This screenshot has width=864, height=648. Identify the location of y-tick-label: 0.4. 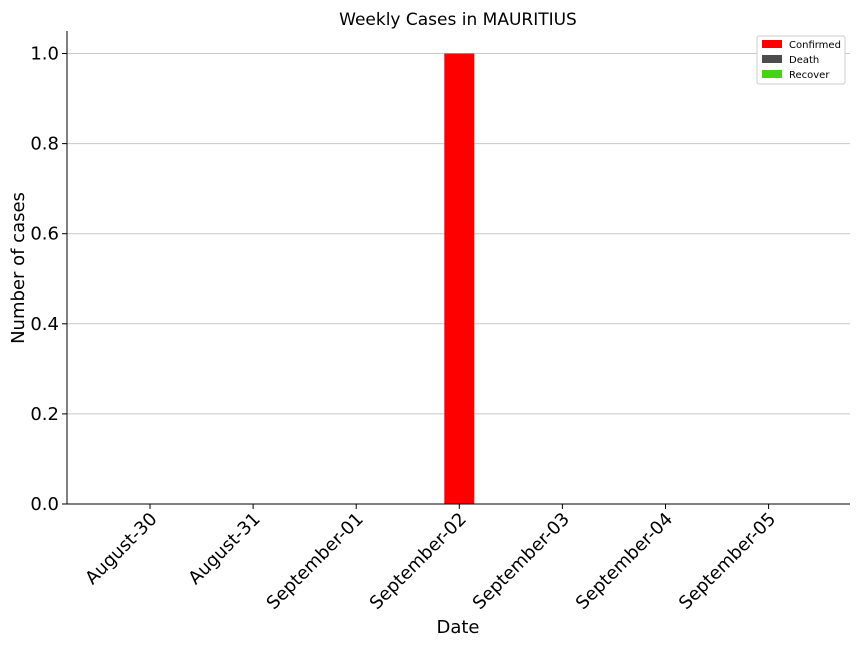
(44, 324).